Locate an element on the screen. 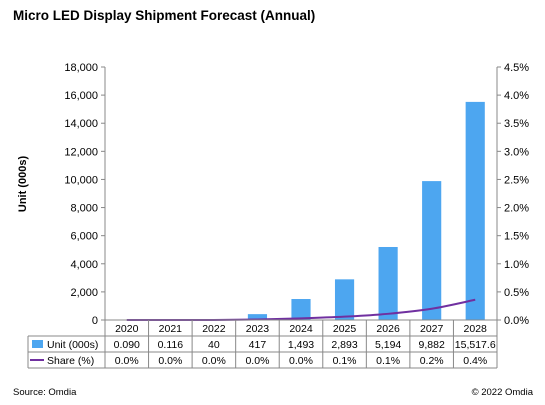  y-tick-label: 2,000 is located at coordinates (84, 293).